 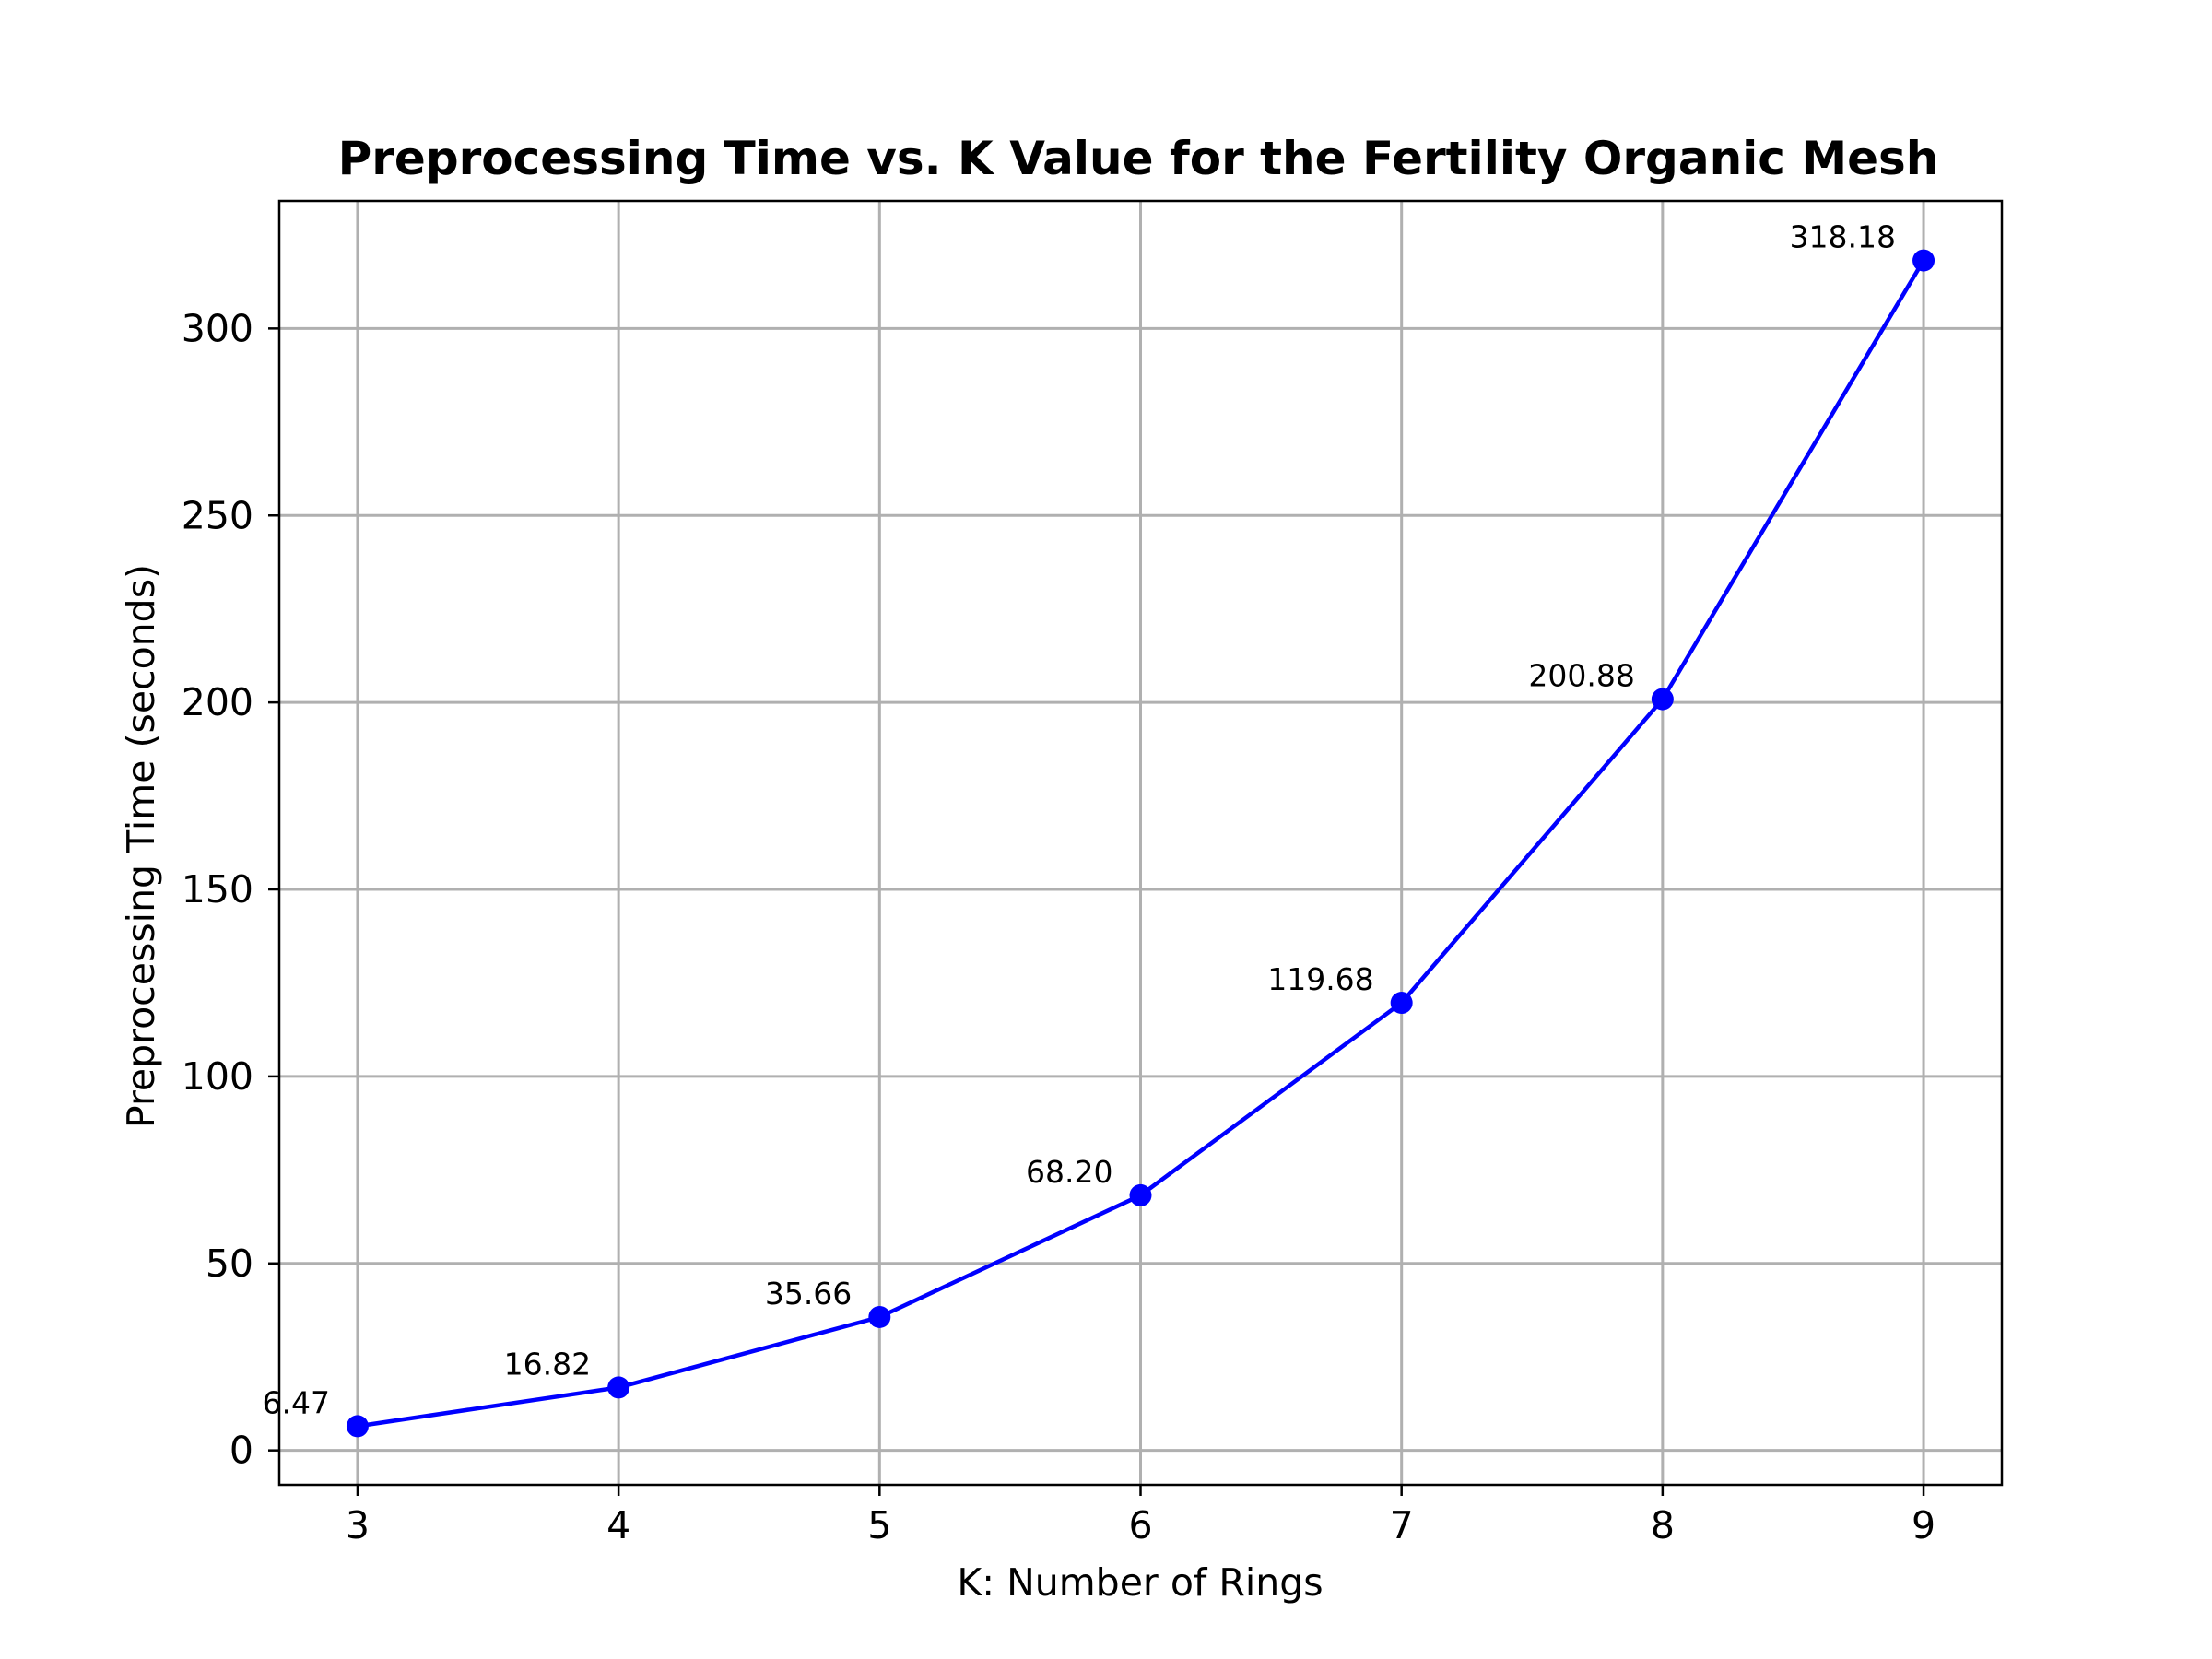 I want to click on y-tick-label: 0, so click(x=241, y=1451).